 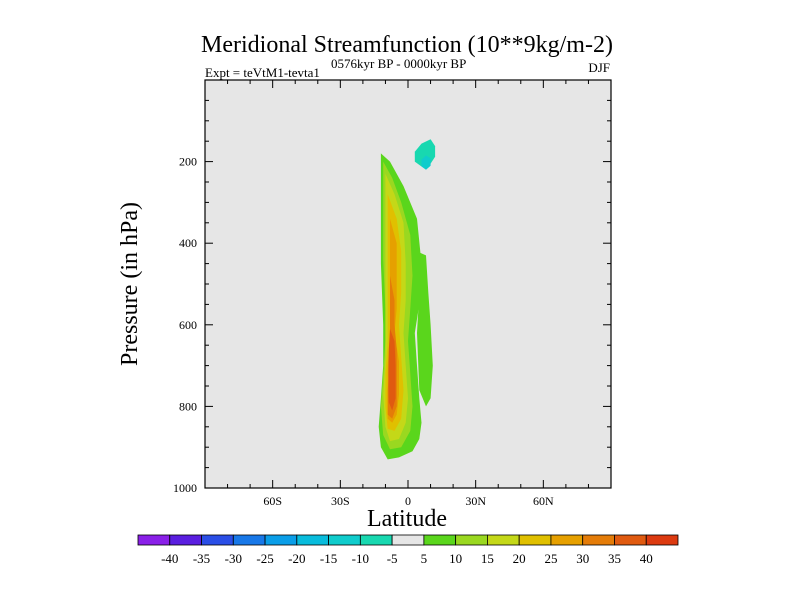 What do you see at coordinates (169, 558) in the screenshot?
I see `colorbar-label: -40` at bounding box center [169, 558].